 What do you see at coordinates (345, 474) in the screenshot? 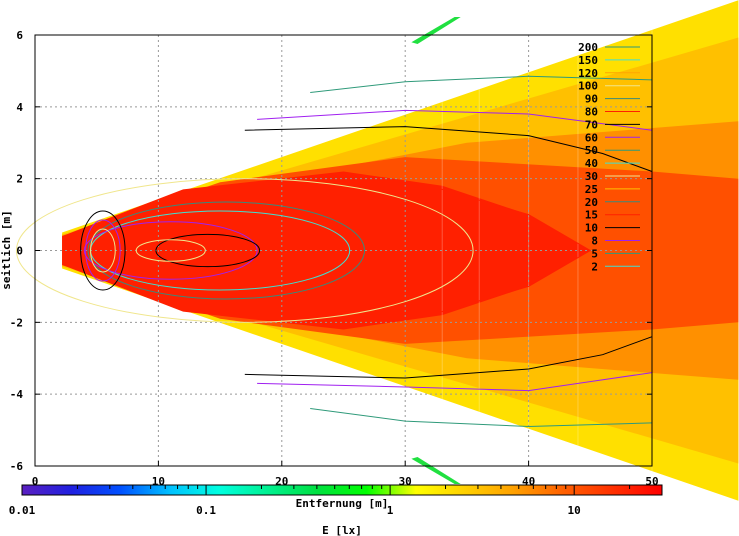
I see `x-axis-ticks: 0 10 20 30 40 50` at bounding box center [345, 474].